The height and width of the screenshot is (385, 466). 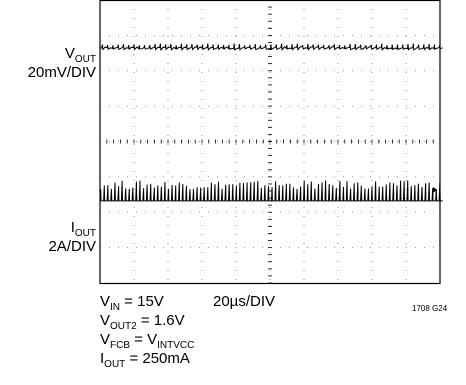 I want to click on condition-line: VFCB = VINTVCC, so click(x=147, y=341).